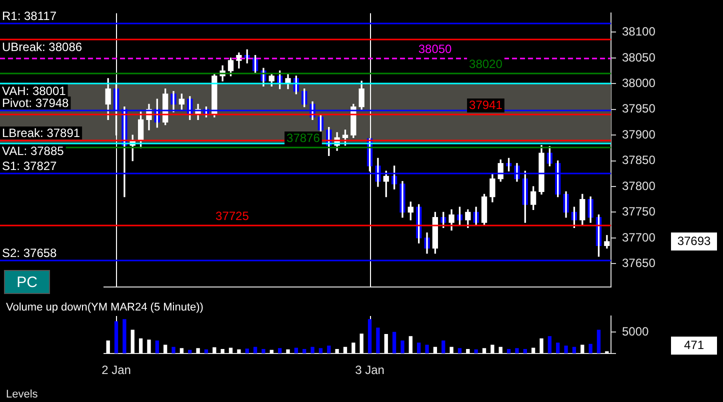 Image resolution: width=723 pixels, height=402 pixels. What do you see at coordinates (694, 241) in the screenshot?
I see `text: 37693` at bounding box center [694, 241].